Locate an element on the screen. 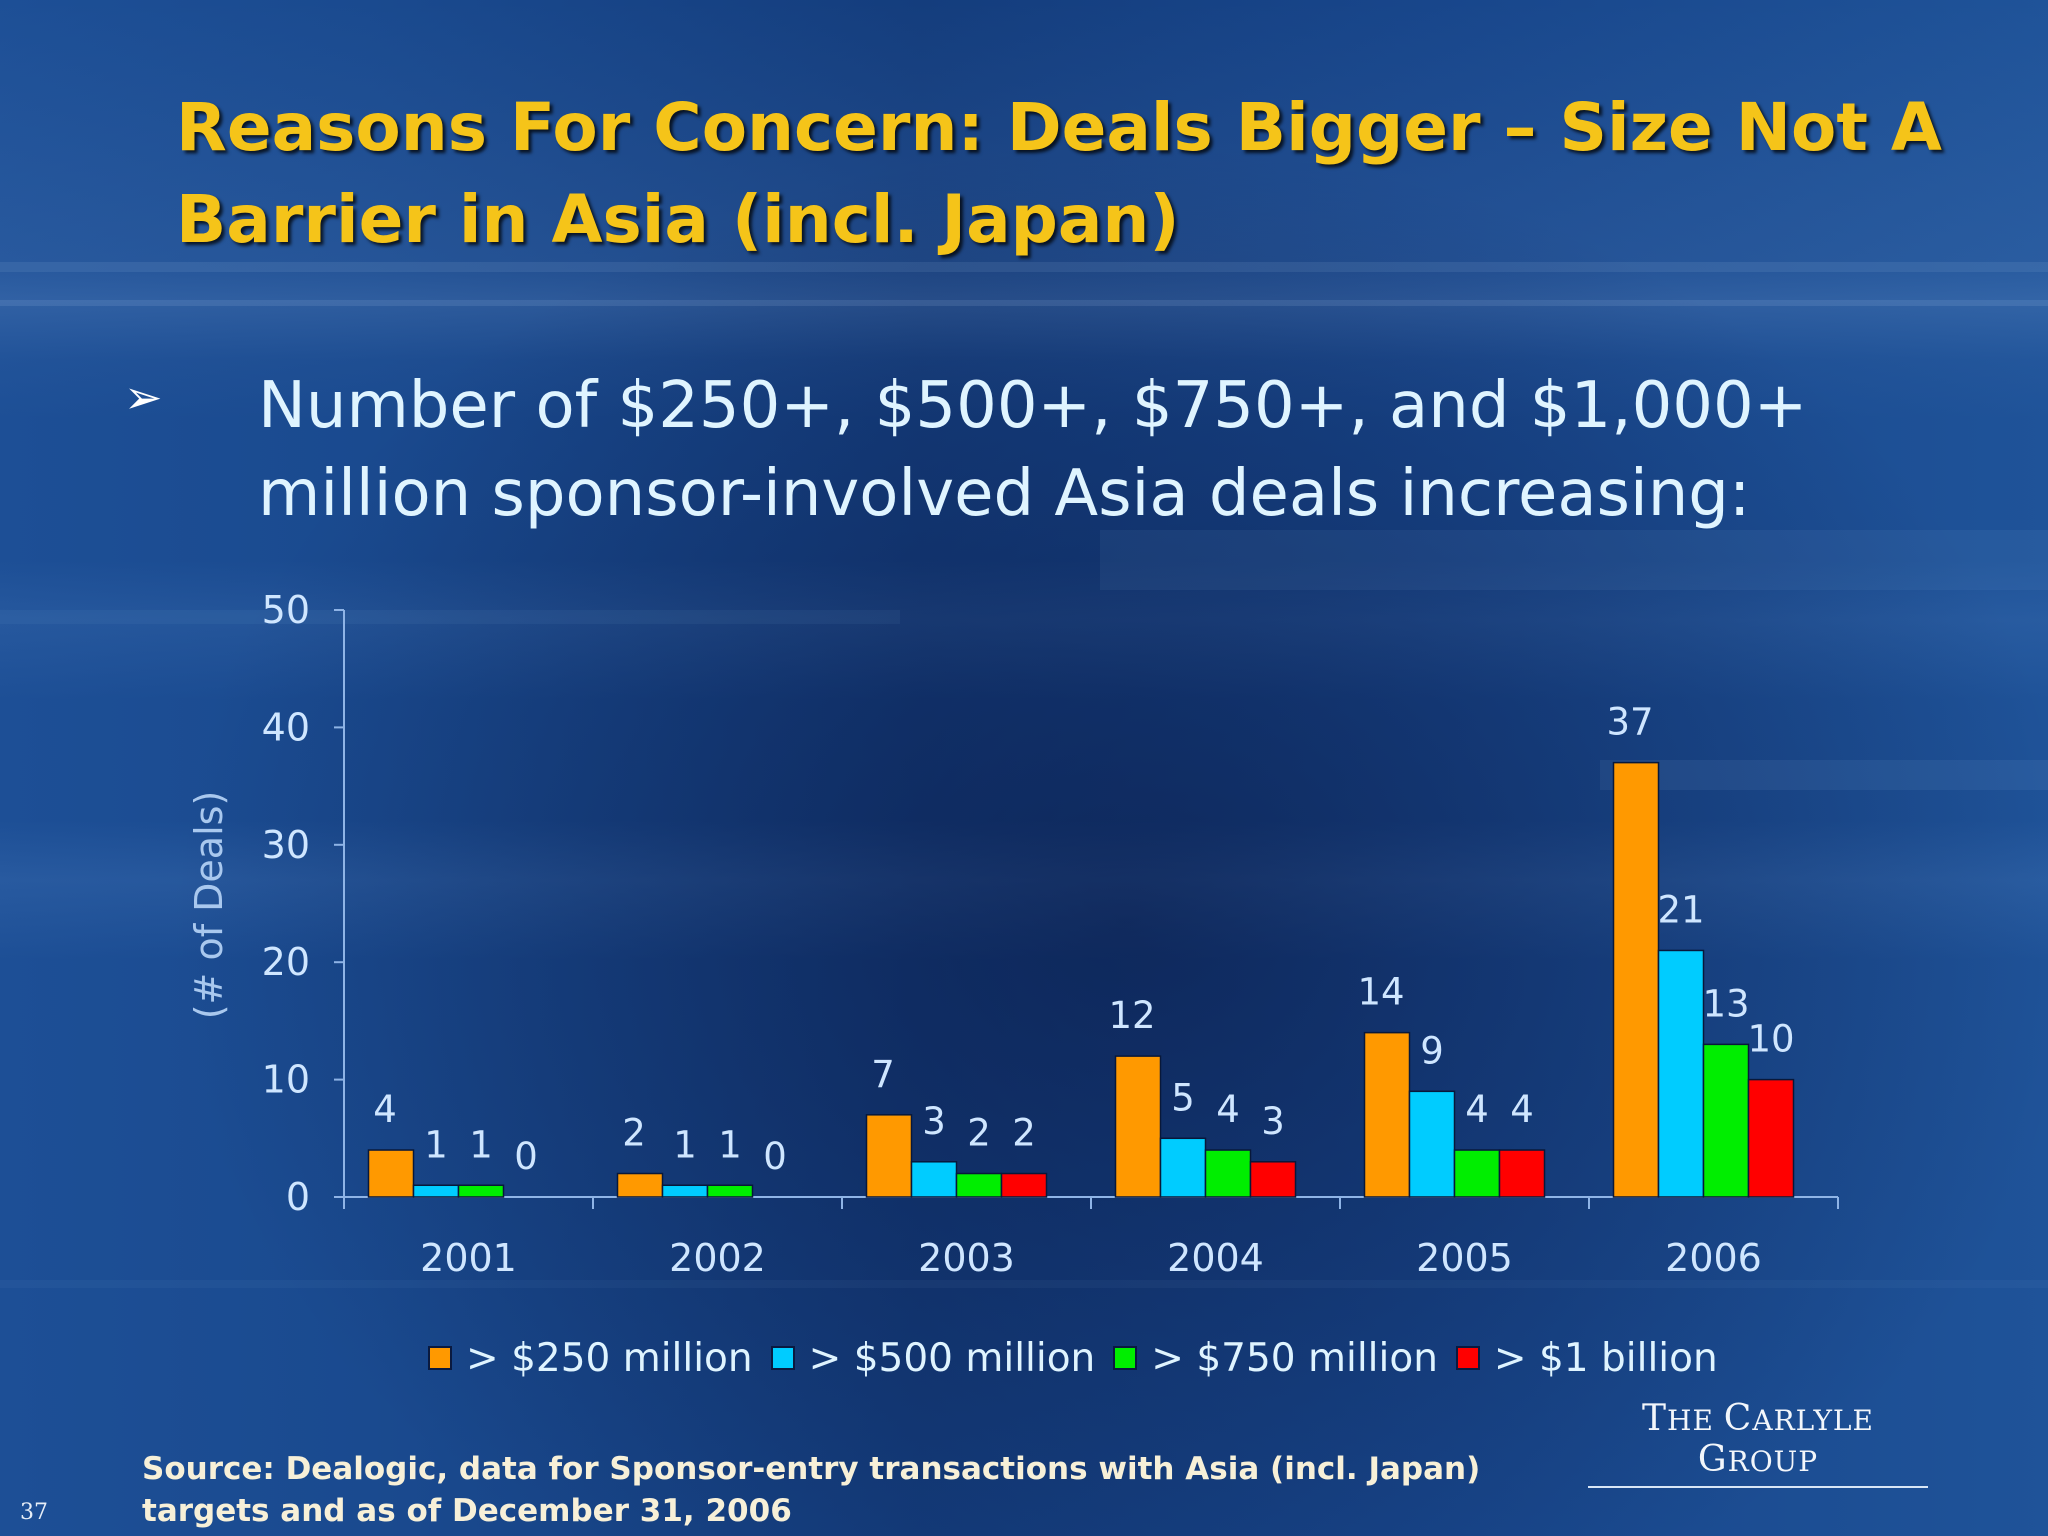 Image resolution: width=2048 pixels, height=1536 pixels. y-tick-label: 40 is located at coordinates (286, 727).